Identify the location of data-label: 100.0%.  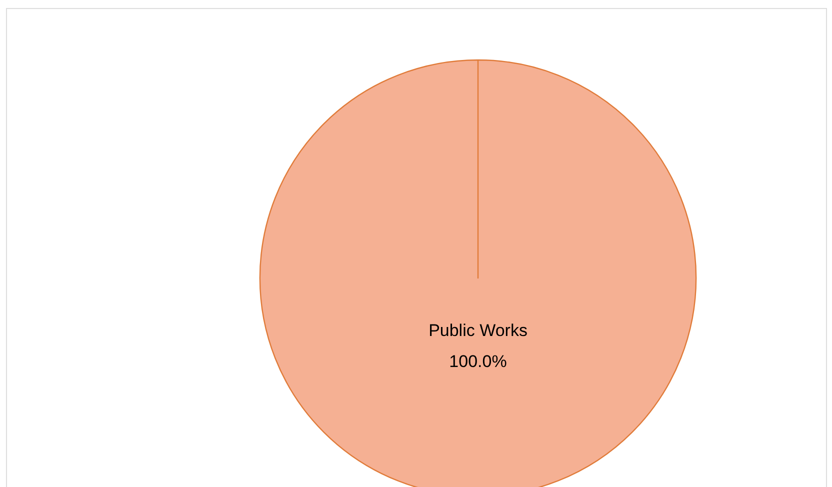
(478, 361).